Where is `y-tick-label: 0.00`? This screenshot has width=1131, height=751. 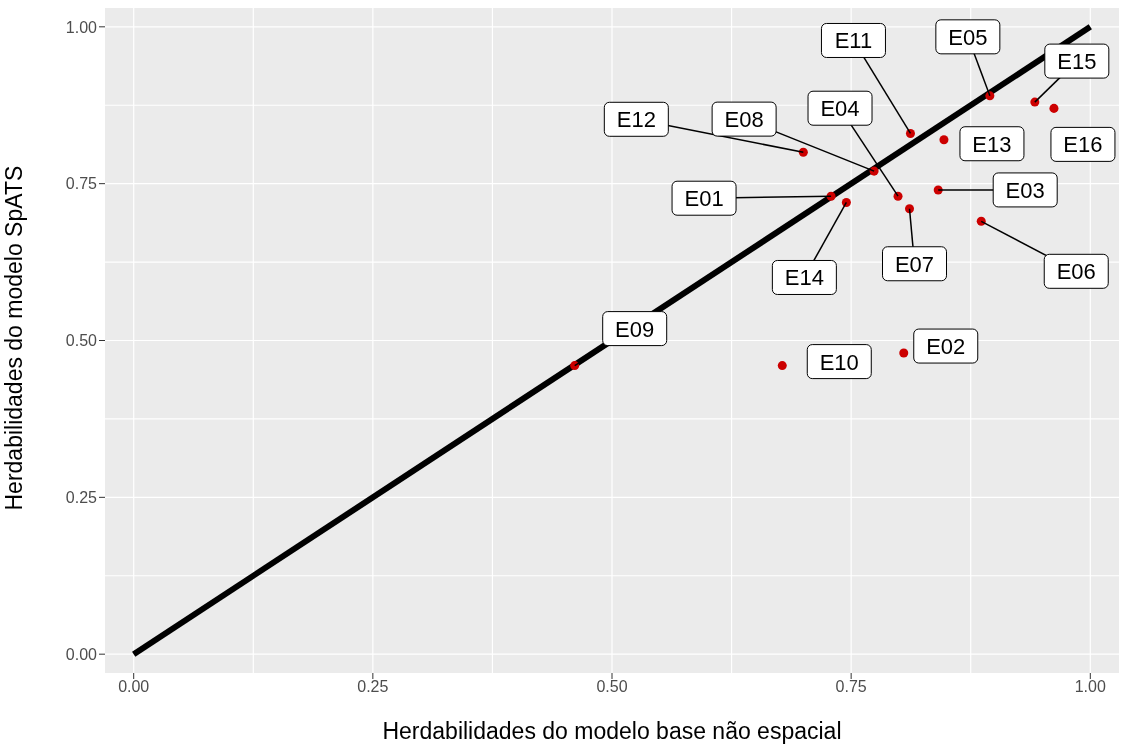 y-tick-label: 0.00 is located at coordinates (81, 654).